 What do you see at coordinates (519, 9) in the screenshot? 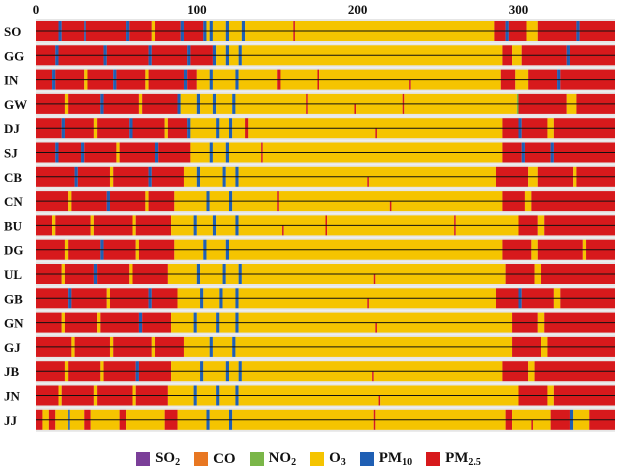
I see `x-tick-label: 300` at bounding box center [519, 9].